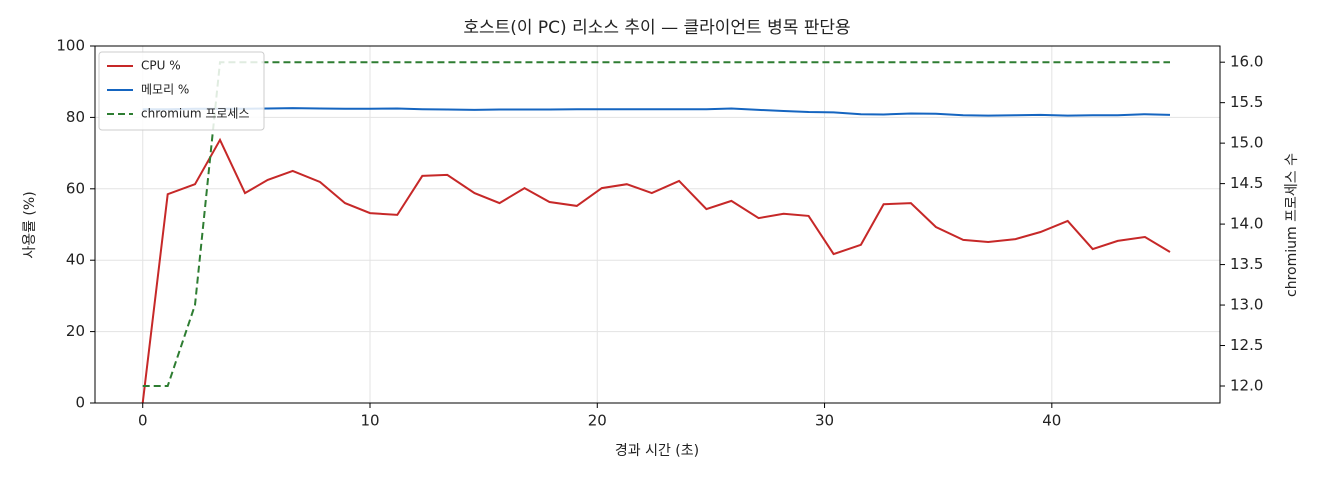 This screenshot has height=480, width=1320. Describe the element at coordinates (1246, 264) in the screenshot. I see `y2-tick-label: 13.5` at that location.